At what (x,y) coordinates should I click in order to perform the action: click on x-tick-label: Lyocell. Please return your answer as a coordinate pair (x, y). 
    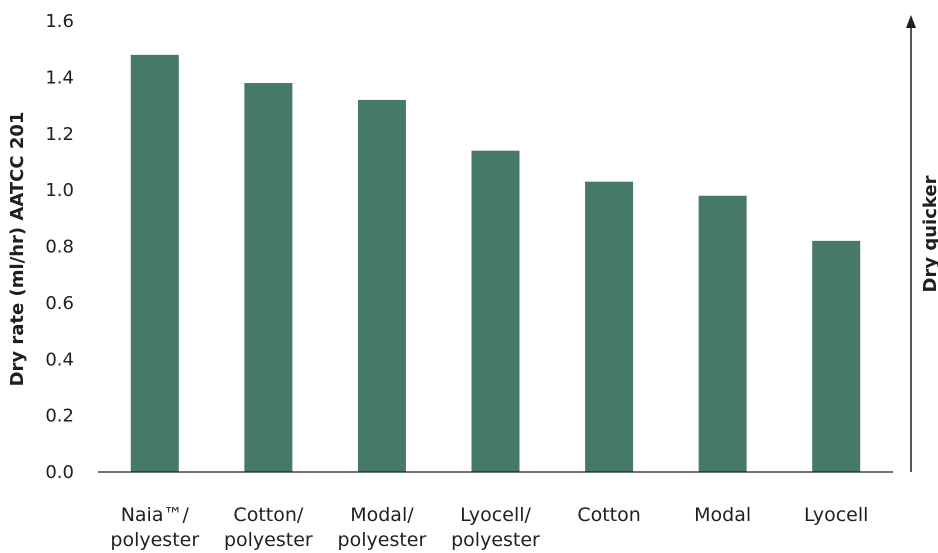
    Looking at the image, I should click on (836, 515).